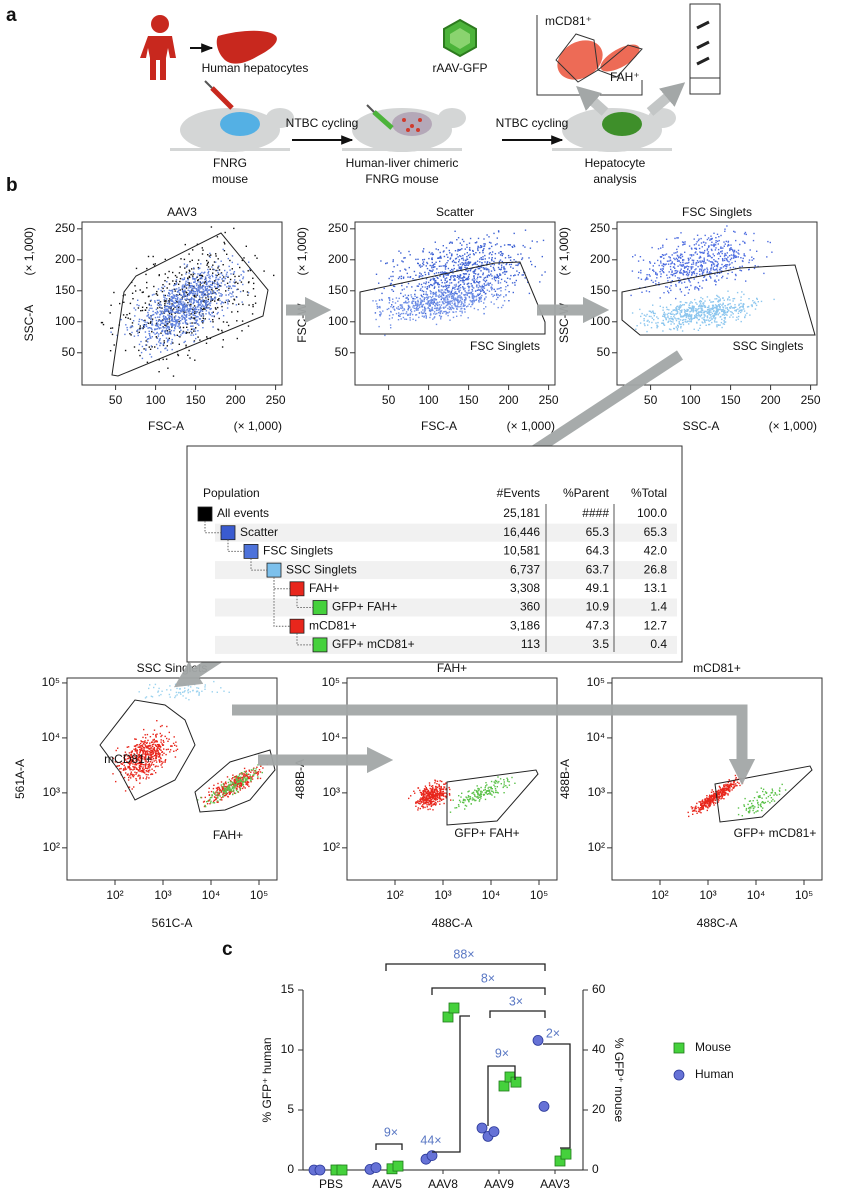 This screenshot has width=841, height=1194. What do you see at coordinates (302, 251) in the screenshot?
I see `y-axis-unit: (× 1,000)` at bounding box center [302, 251].